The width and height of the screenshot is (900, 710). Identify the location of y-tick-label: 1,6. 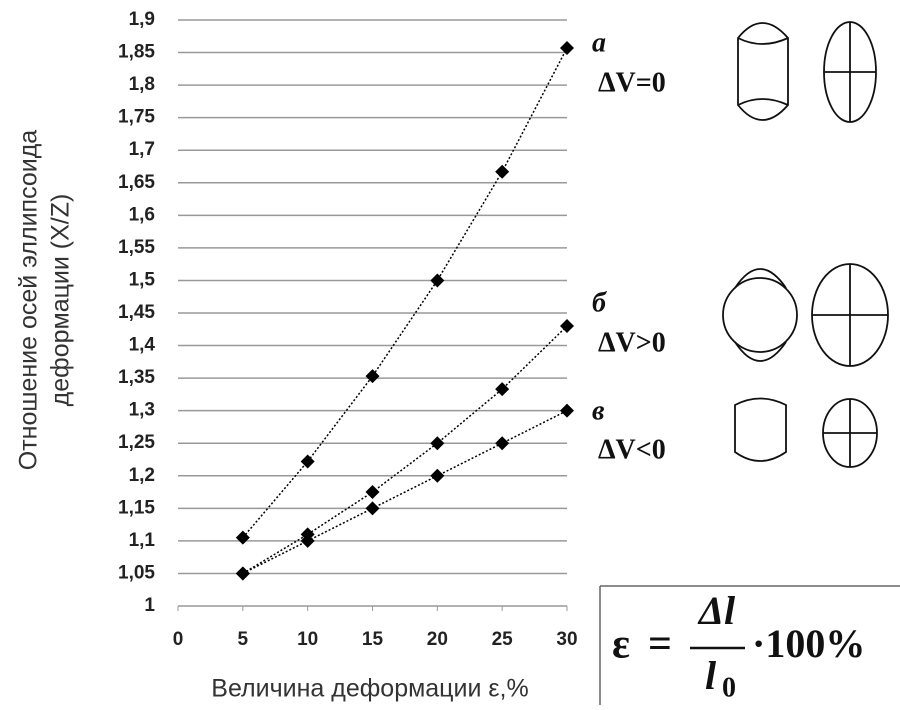
(142, 214).